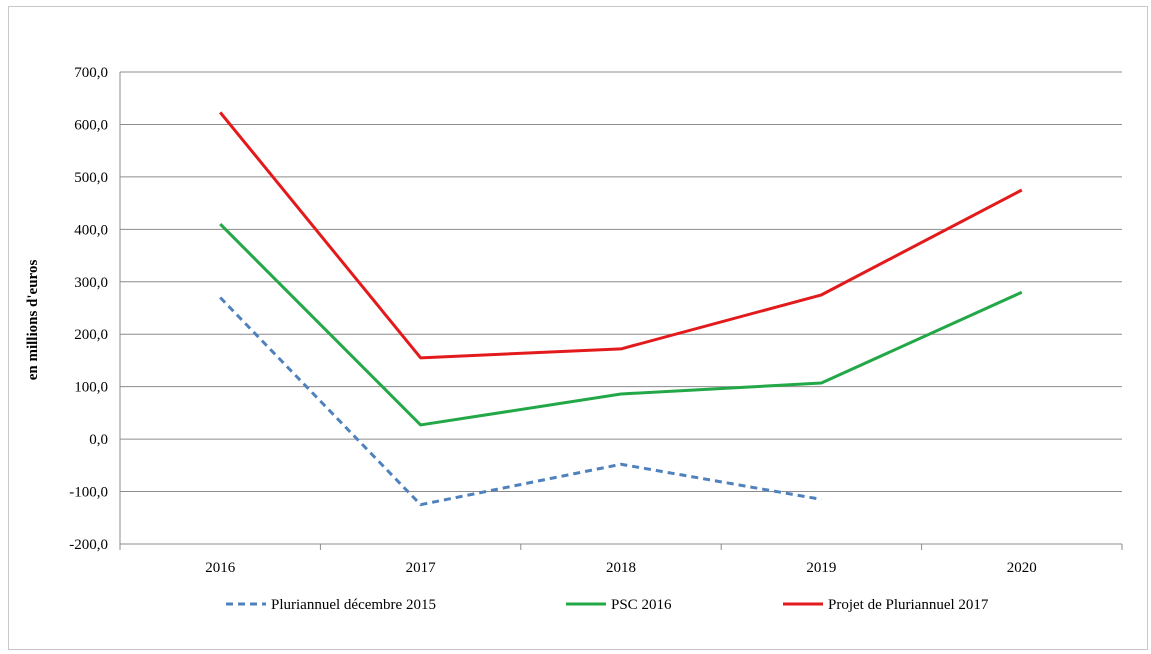  Describe the element at coordinates (220, 568) in the screenshot. I see `x-tick-label: 2016` at that location.